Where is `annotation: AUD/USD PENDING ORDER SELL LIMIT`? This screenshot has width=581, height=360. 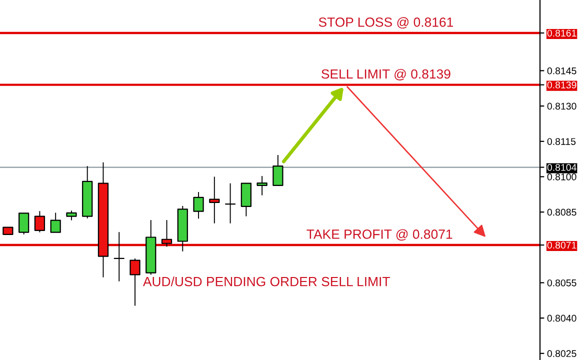 annotation: AUD/USD PENDING ORDER SELL LIMIT is located at coordinates (266, 281).